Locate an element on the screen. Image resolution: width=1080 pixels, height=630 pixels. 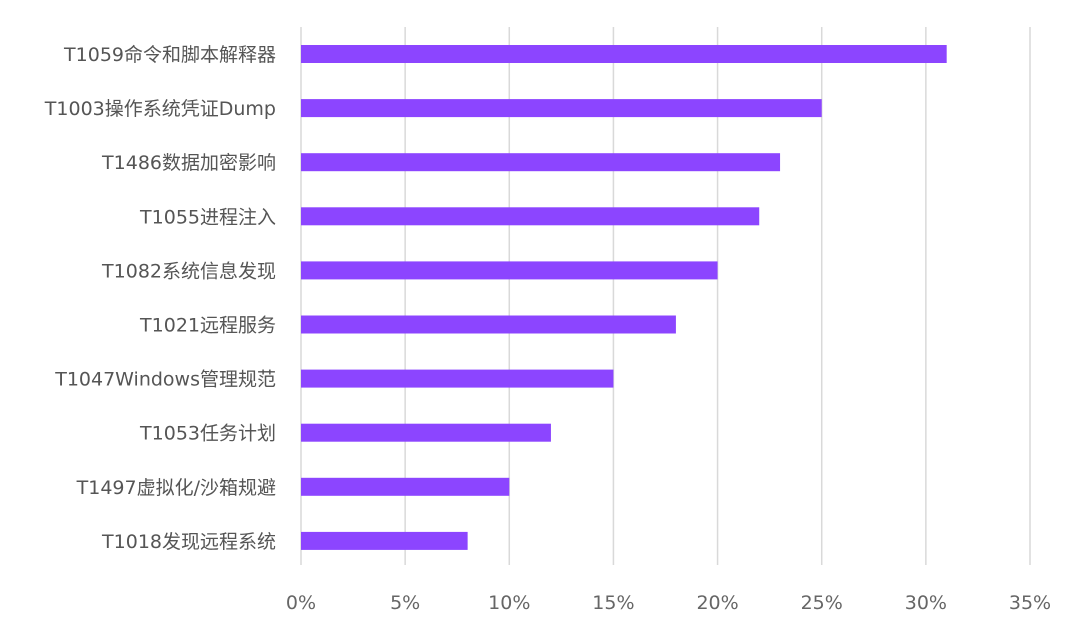
category-label: T1082系统信息发现 is located at coordinates (188, 271).